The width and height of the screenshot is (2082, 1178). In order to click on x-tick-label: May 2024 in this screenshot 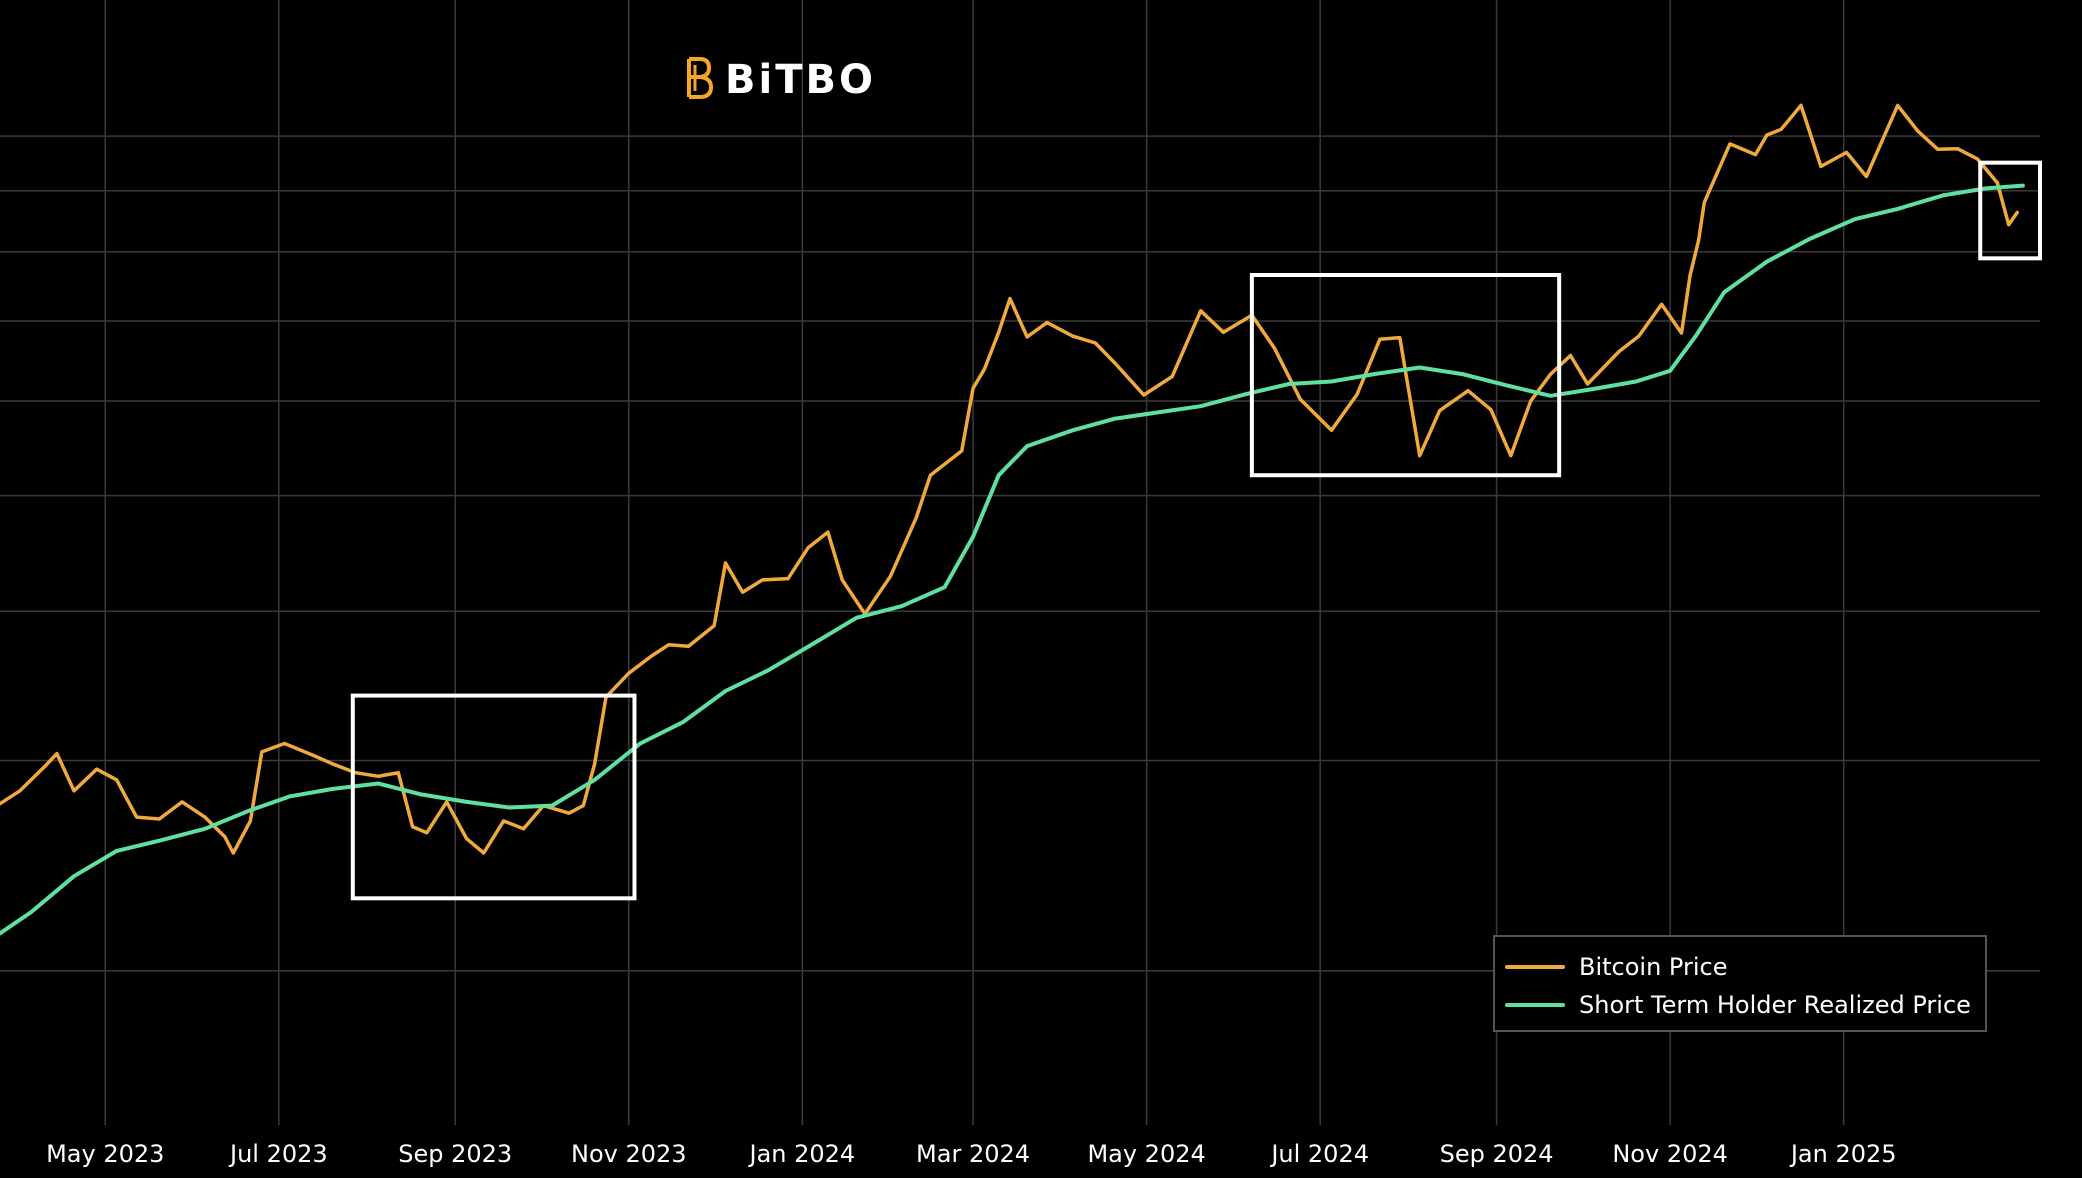, I will do `click(1146, 1154)`.